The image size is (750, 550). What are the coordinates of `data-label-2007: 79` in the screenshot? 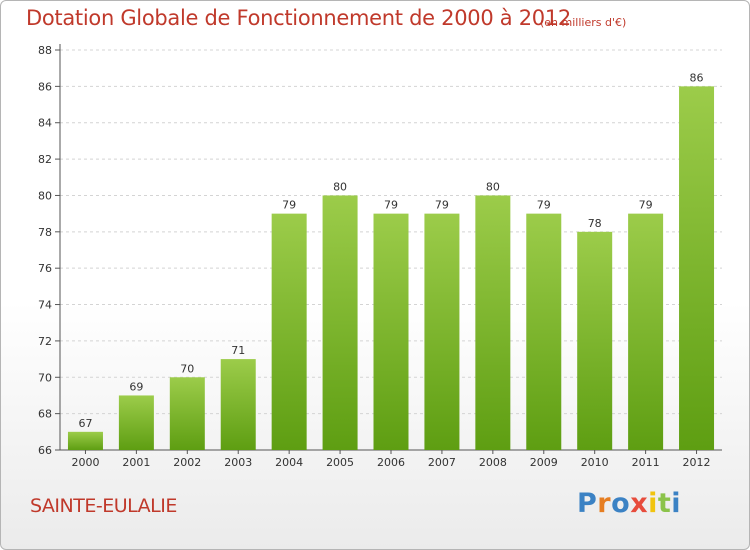 It's located at (442, 205).